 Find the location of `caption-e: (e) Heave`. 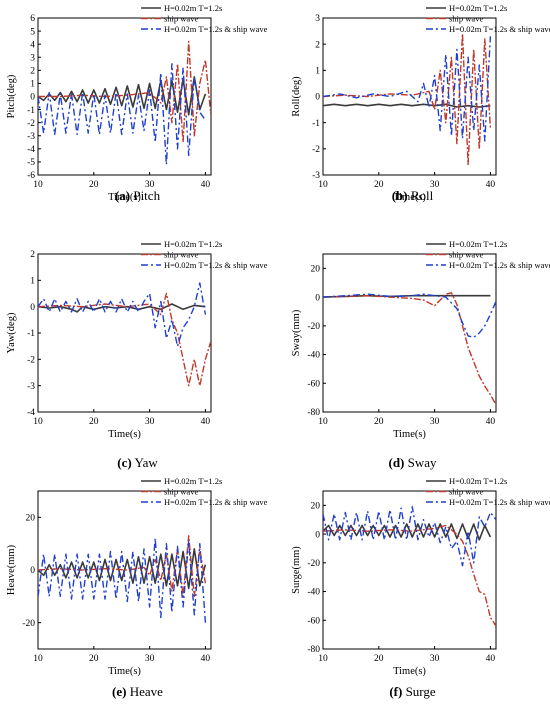

caption-e: (e) Heave is located at coordinates (137, 691).